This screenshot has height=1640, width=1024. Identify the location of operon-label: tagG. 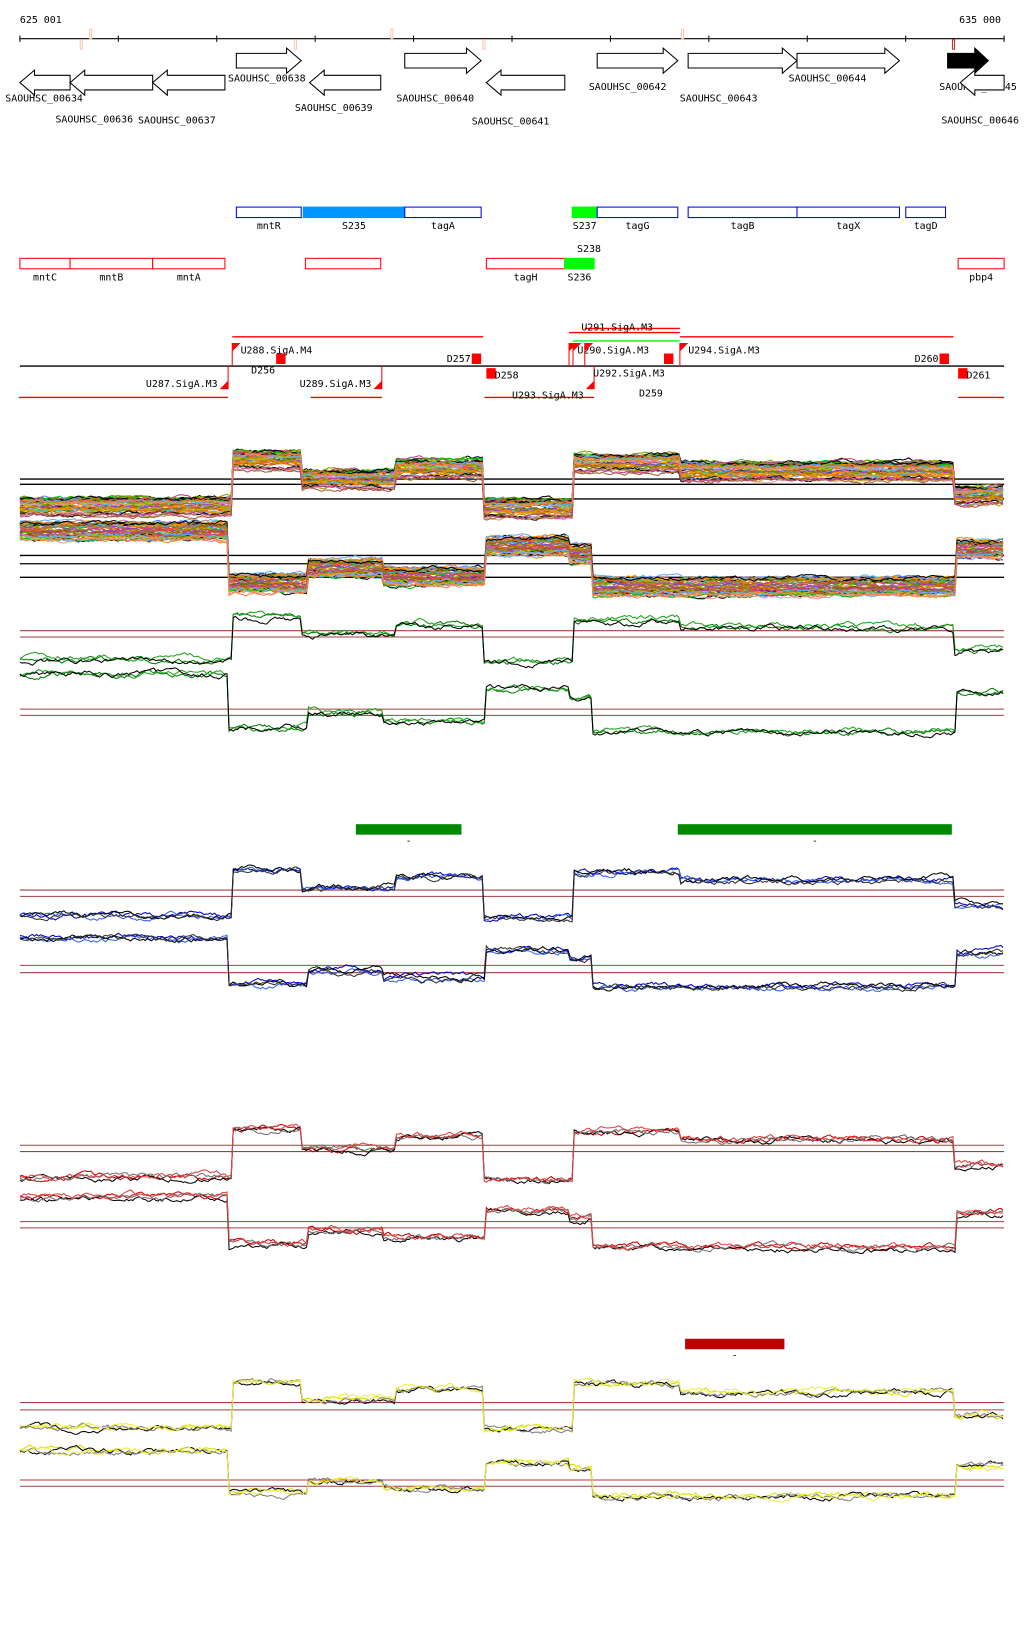
(638, 226).